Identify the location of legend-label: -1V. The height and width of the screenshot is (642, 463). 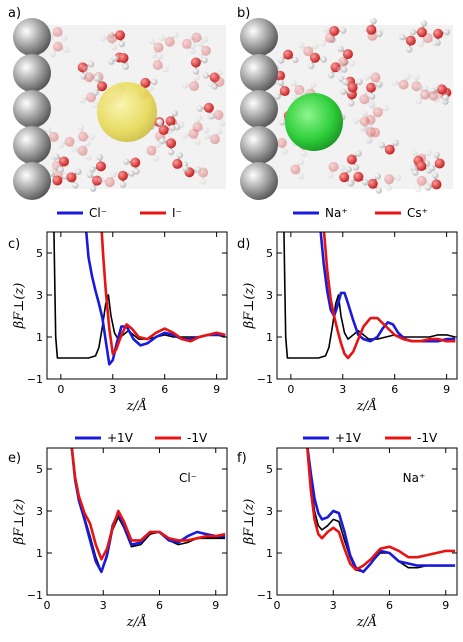
(197, 438).